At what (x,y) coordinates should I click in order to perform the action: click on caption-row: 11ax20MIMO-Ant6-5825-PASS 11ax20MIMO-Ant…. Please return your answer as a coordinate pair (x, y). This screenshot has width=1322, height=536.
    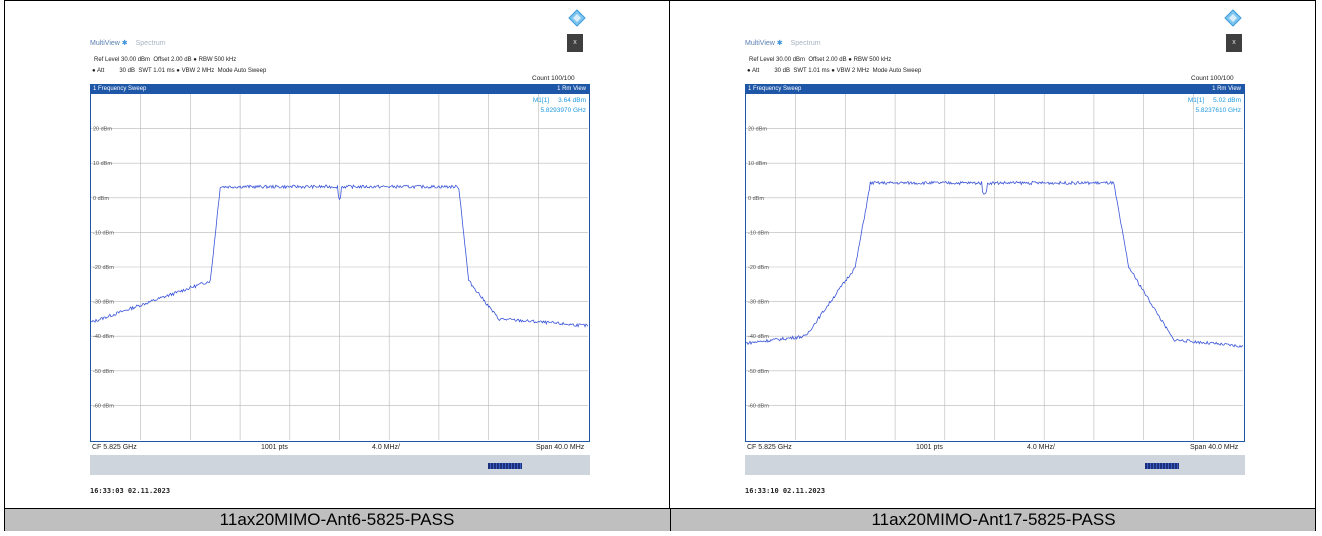
    Looking at the image, I should click on (660, 520).